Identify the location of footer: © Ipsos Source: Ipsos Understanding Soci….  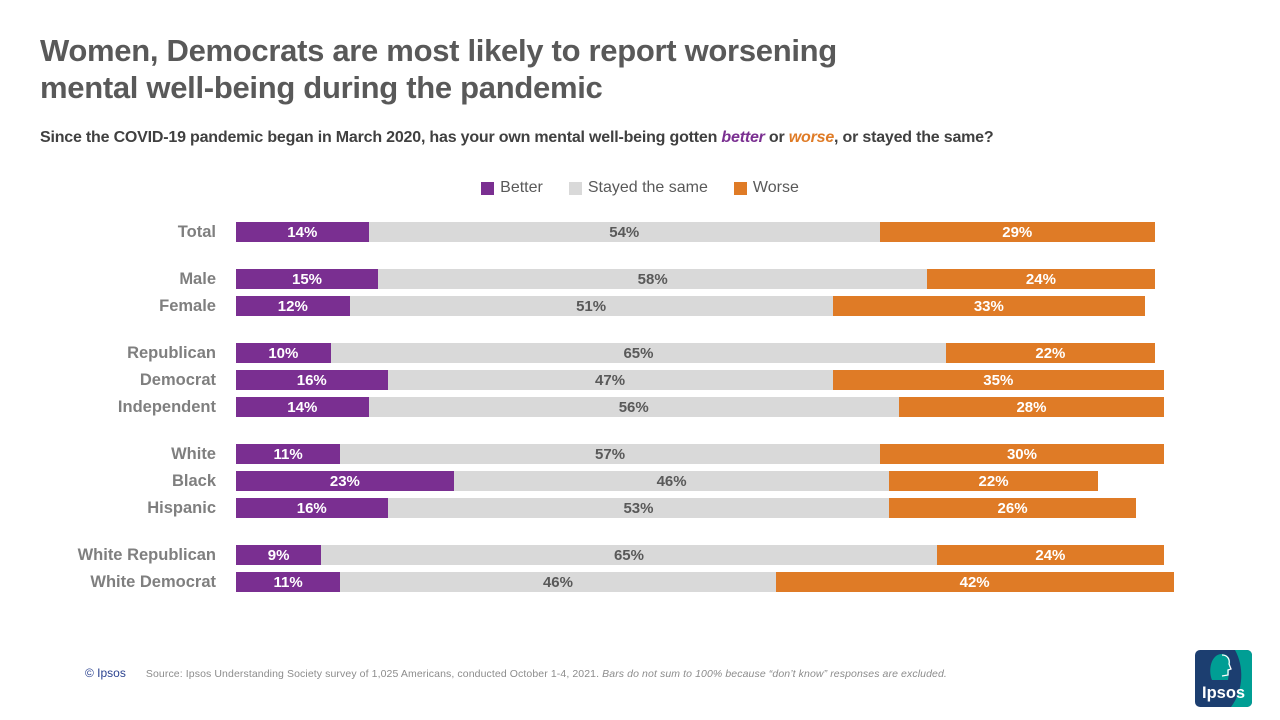
(516, 673).